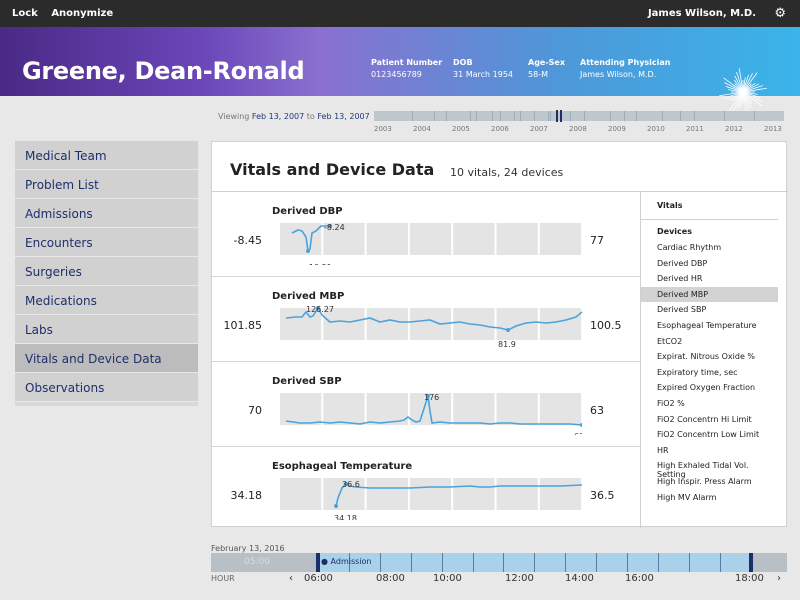  Describe the element at coordinates (106, 358) in the screenshot. I see `sidebar-item: Vitals and Device Data` at that location.